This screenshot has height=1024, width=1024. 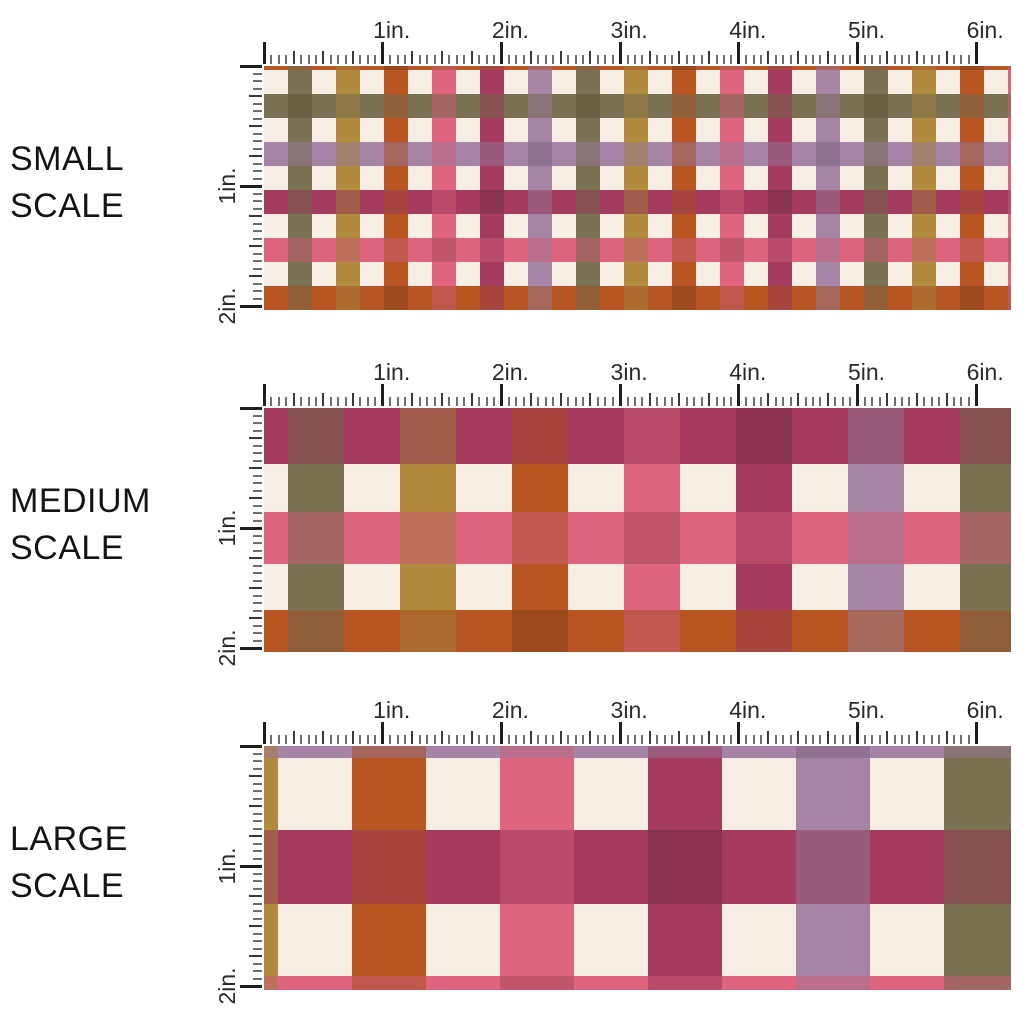 What do you see at coordinates (510, 30) in the screenshot?
I see `ruler-inch-label: 2in.` at bounding box center [510, 30].